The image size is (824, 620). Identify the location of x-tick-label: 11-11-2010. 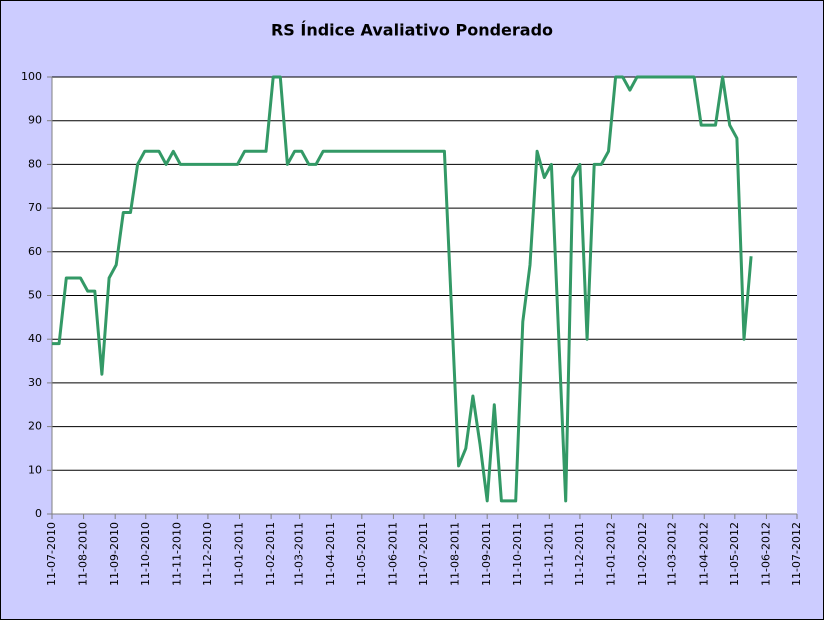
(176, 554).